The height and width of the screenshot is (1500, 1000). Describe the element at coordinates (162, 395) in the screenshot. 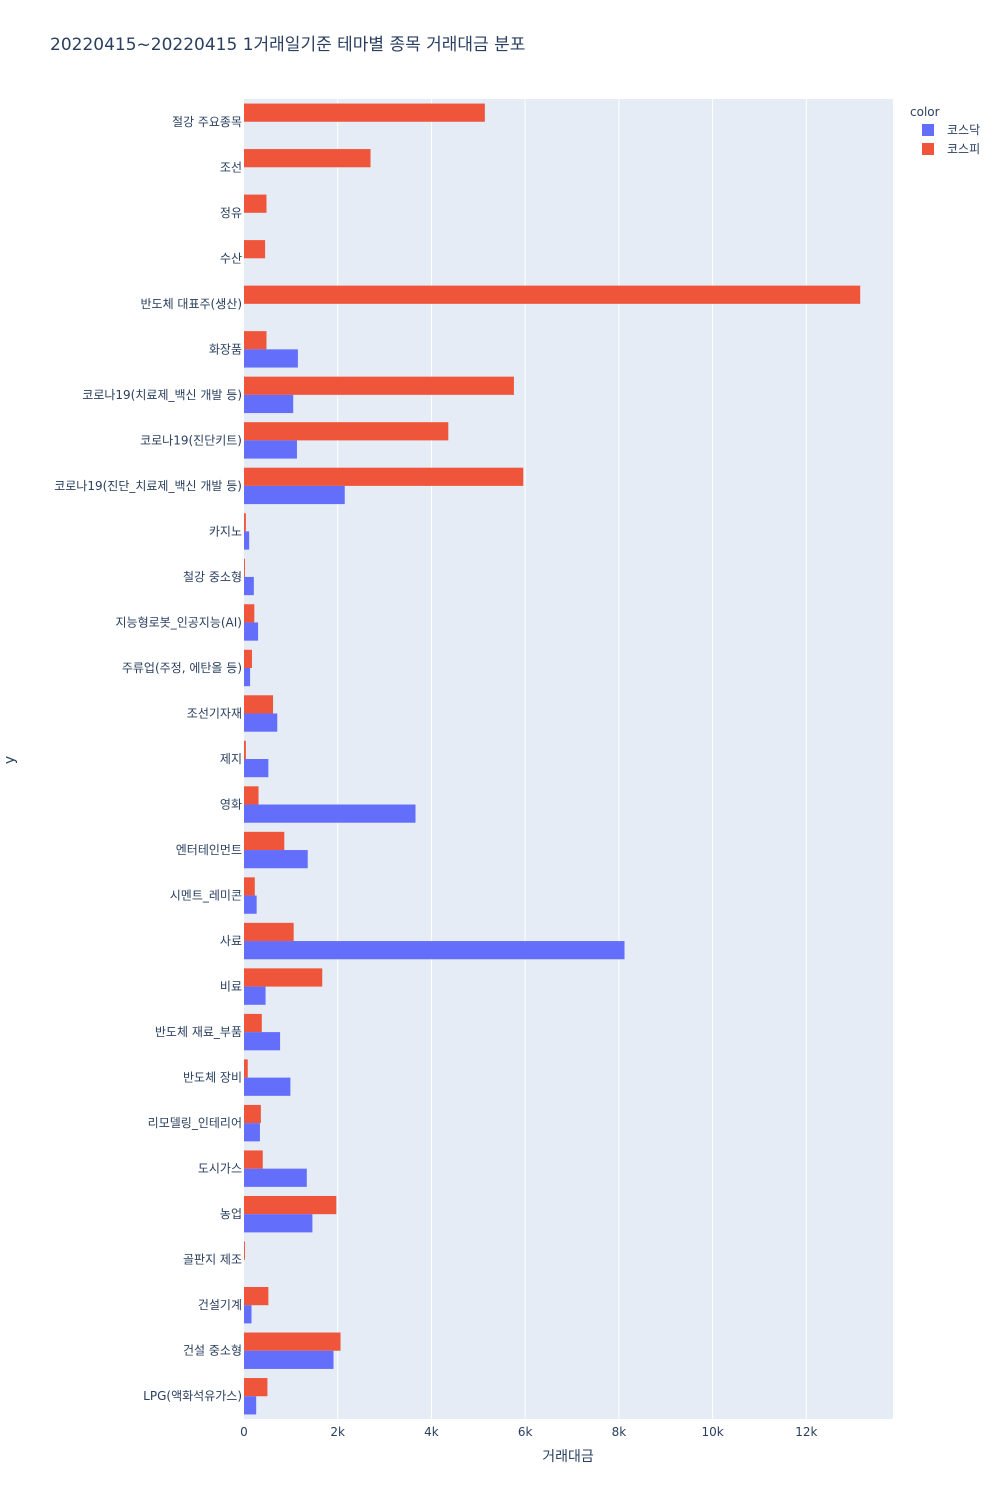

I see `y-tick-label: 코로나19(치료제_백신 개발 등)` at that location.